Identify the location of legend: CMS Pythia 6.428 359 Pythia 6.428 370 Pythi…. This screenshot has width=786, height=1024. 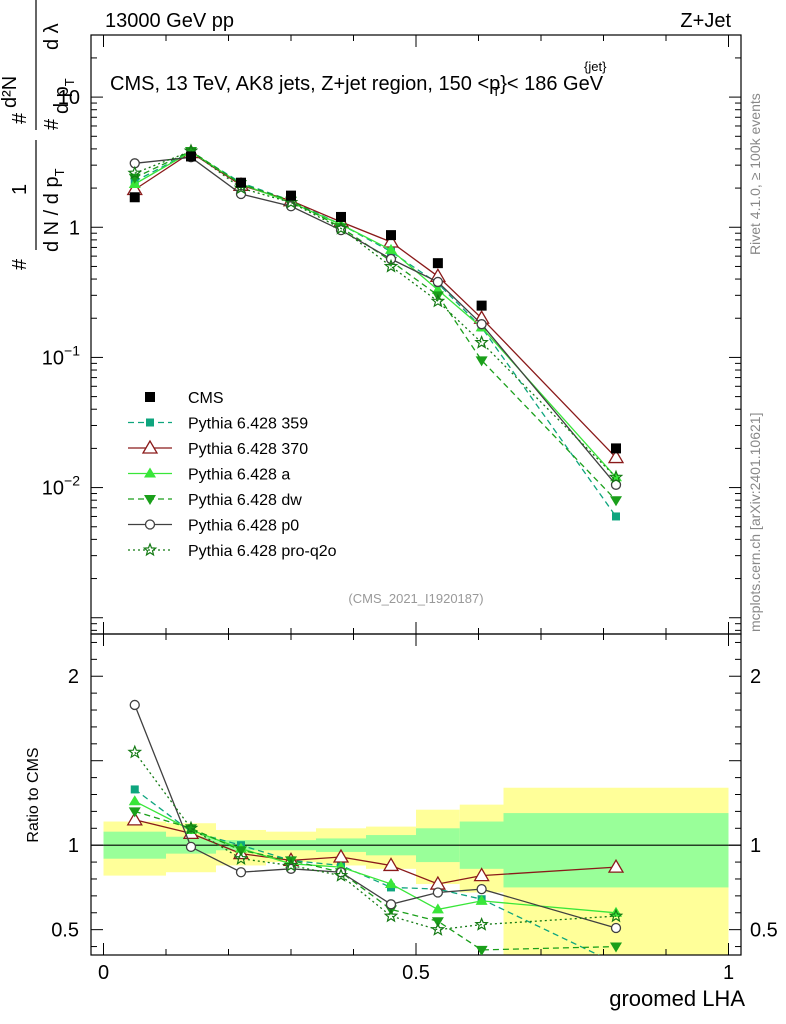
(232, 475).